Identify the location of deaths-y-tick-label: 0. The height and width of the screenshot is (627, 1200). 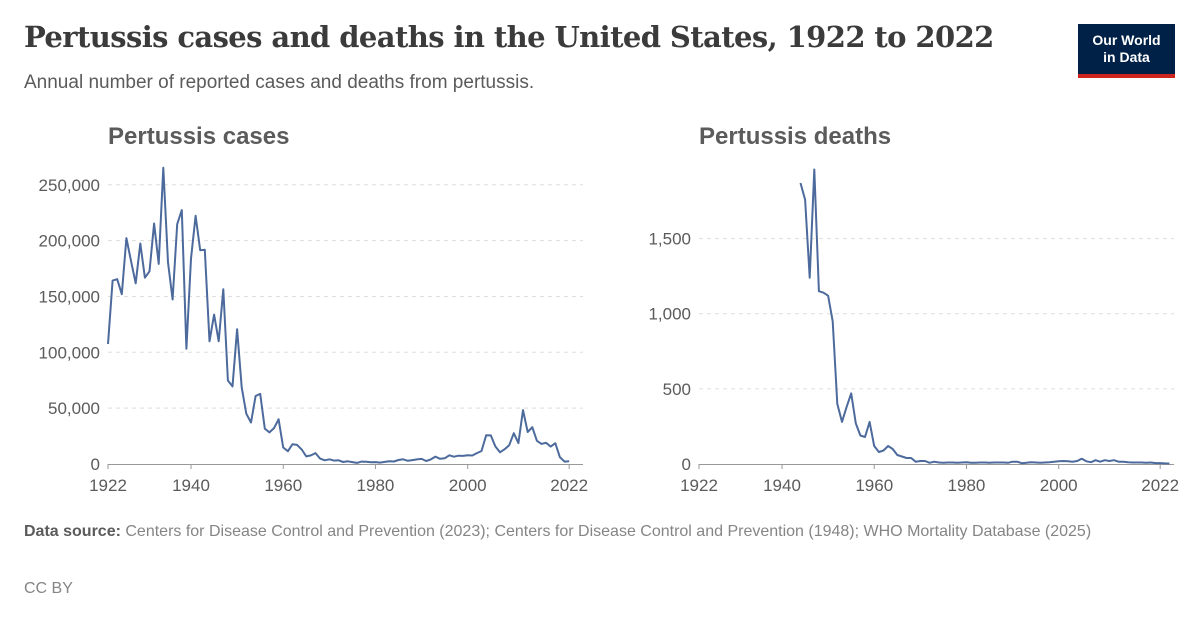
(686, 464).